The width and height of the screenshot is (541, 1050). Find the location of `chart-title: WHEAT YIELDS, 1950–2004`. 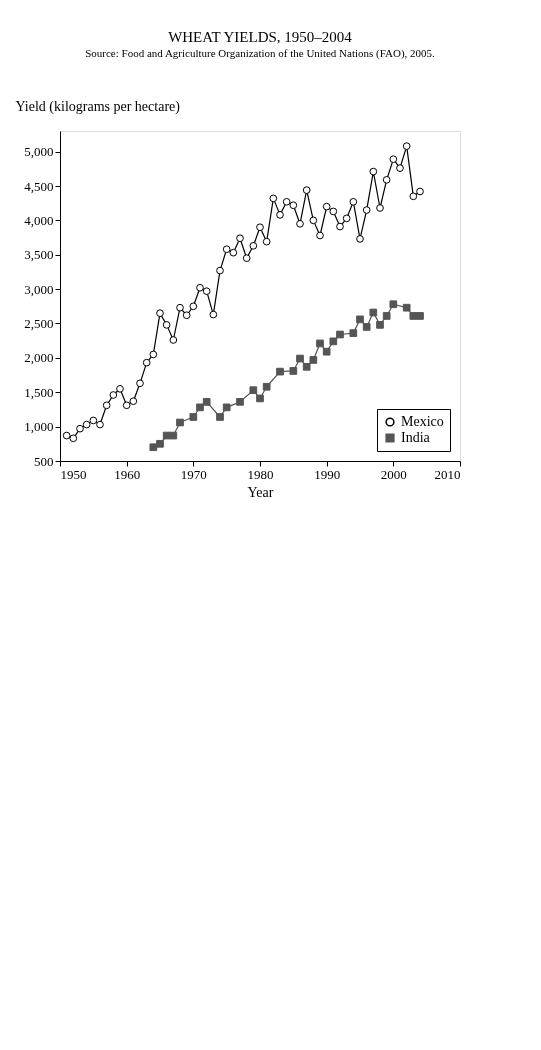

chart-title: WHEAT YIELDS, 1950–2004 is located at coordinates (260, 37).